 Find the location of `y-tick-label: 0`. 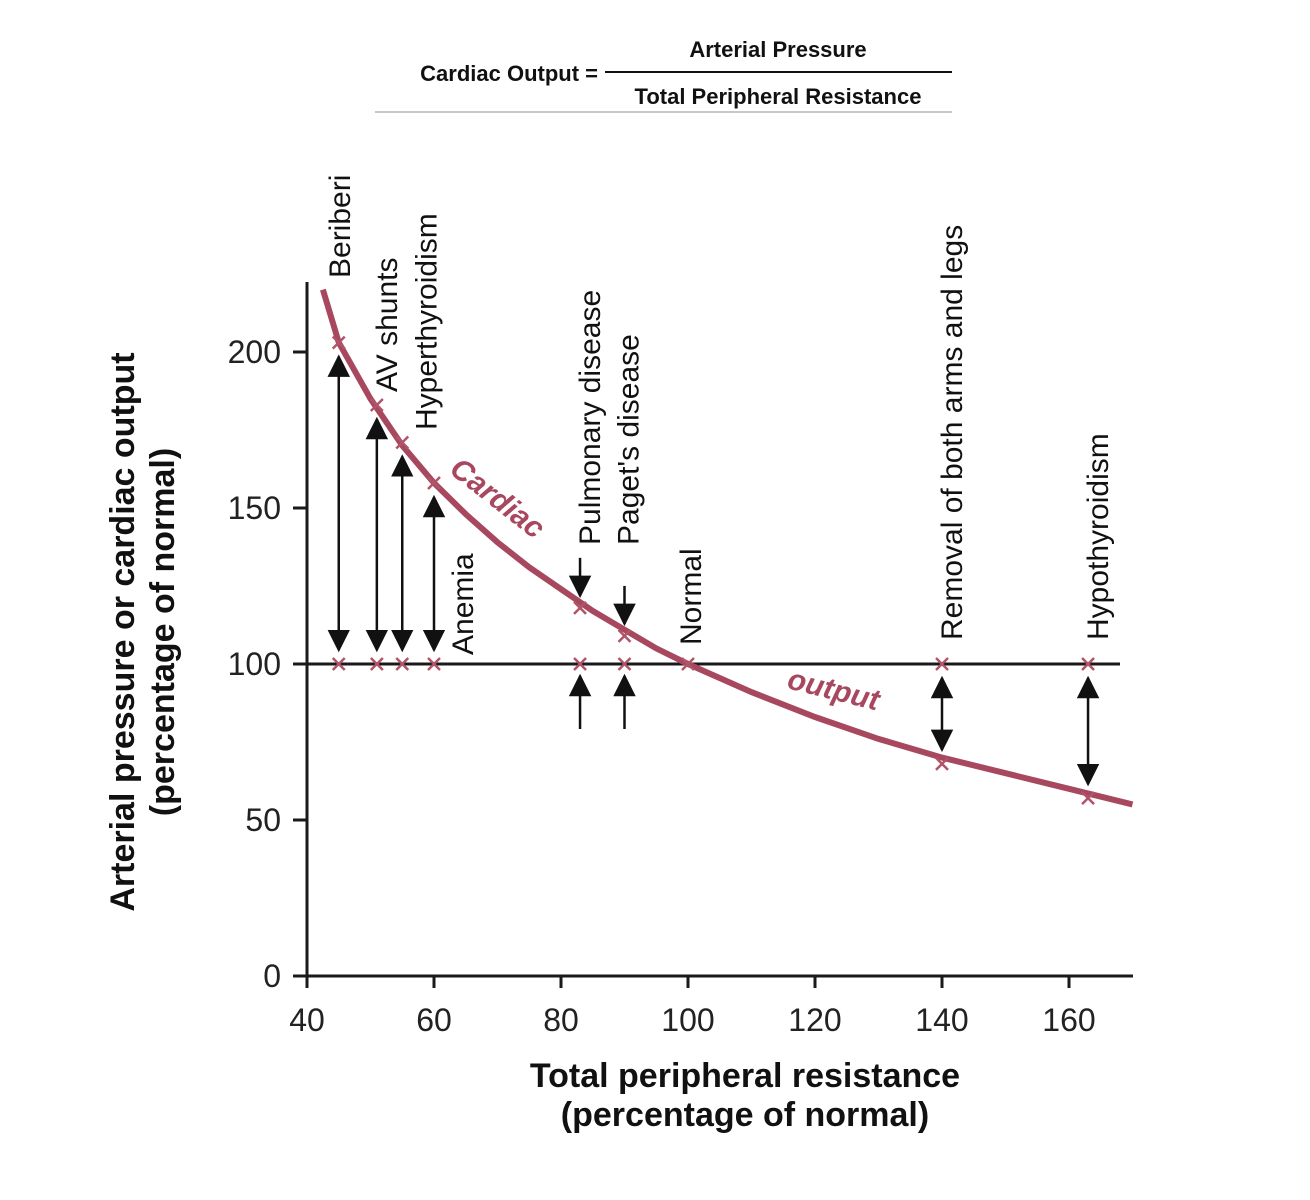

y-tick-label: 0 is located at coordinates (272, 976).